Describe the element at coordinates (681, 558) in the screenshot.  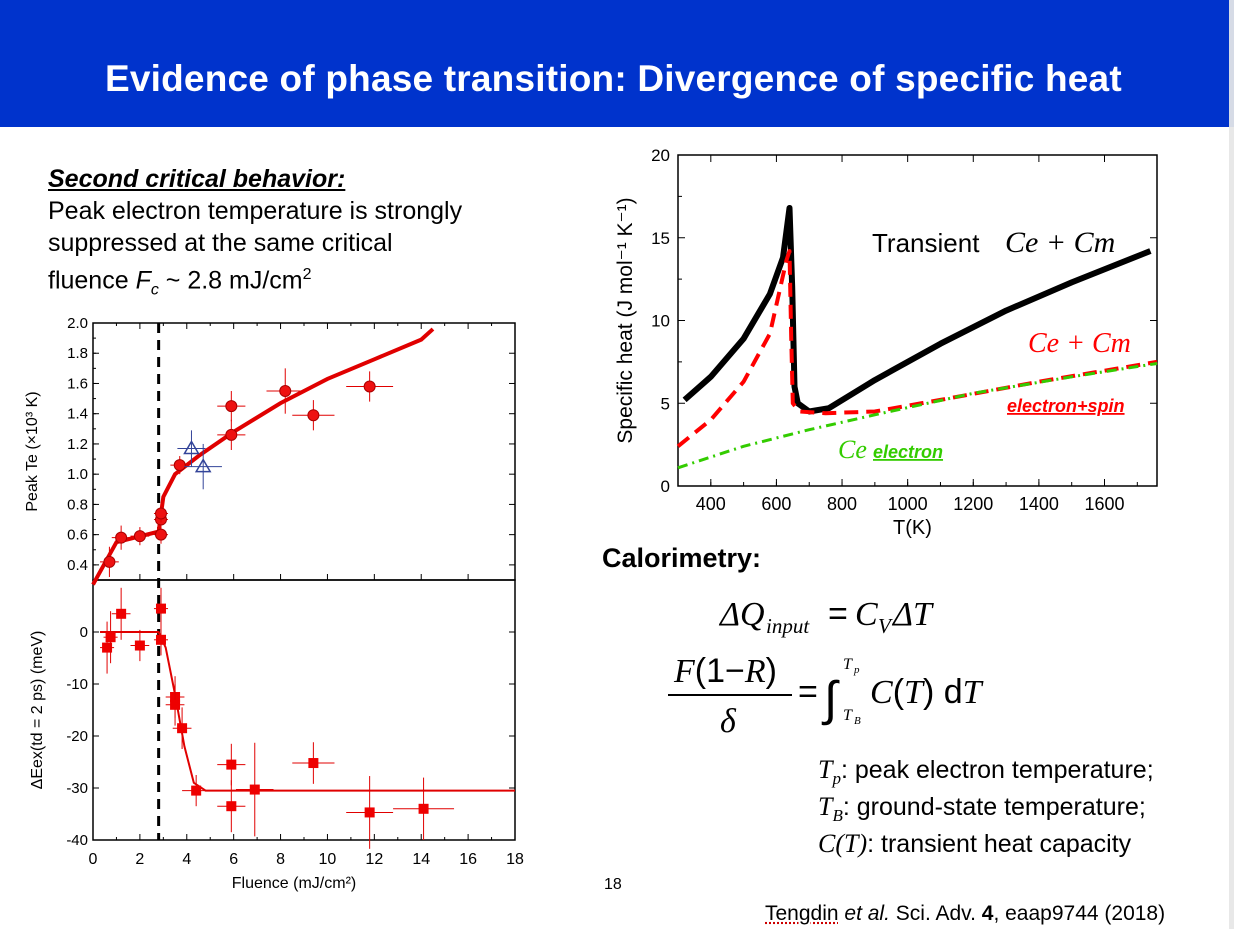
I see `calorimetry-heading: Calorimetry:` at that location.